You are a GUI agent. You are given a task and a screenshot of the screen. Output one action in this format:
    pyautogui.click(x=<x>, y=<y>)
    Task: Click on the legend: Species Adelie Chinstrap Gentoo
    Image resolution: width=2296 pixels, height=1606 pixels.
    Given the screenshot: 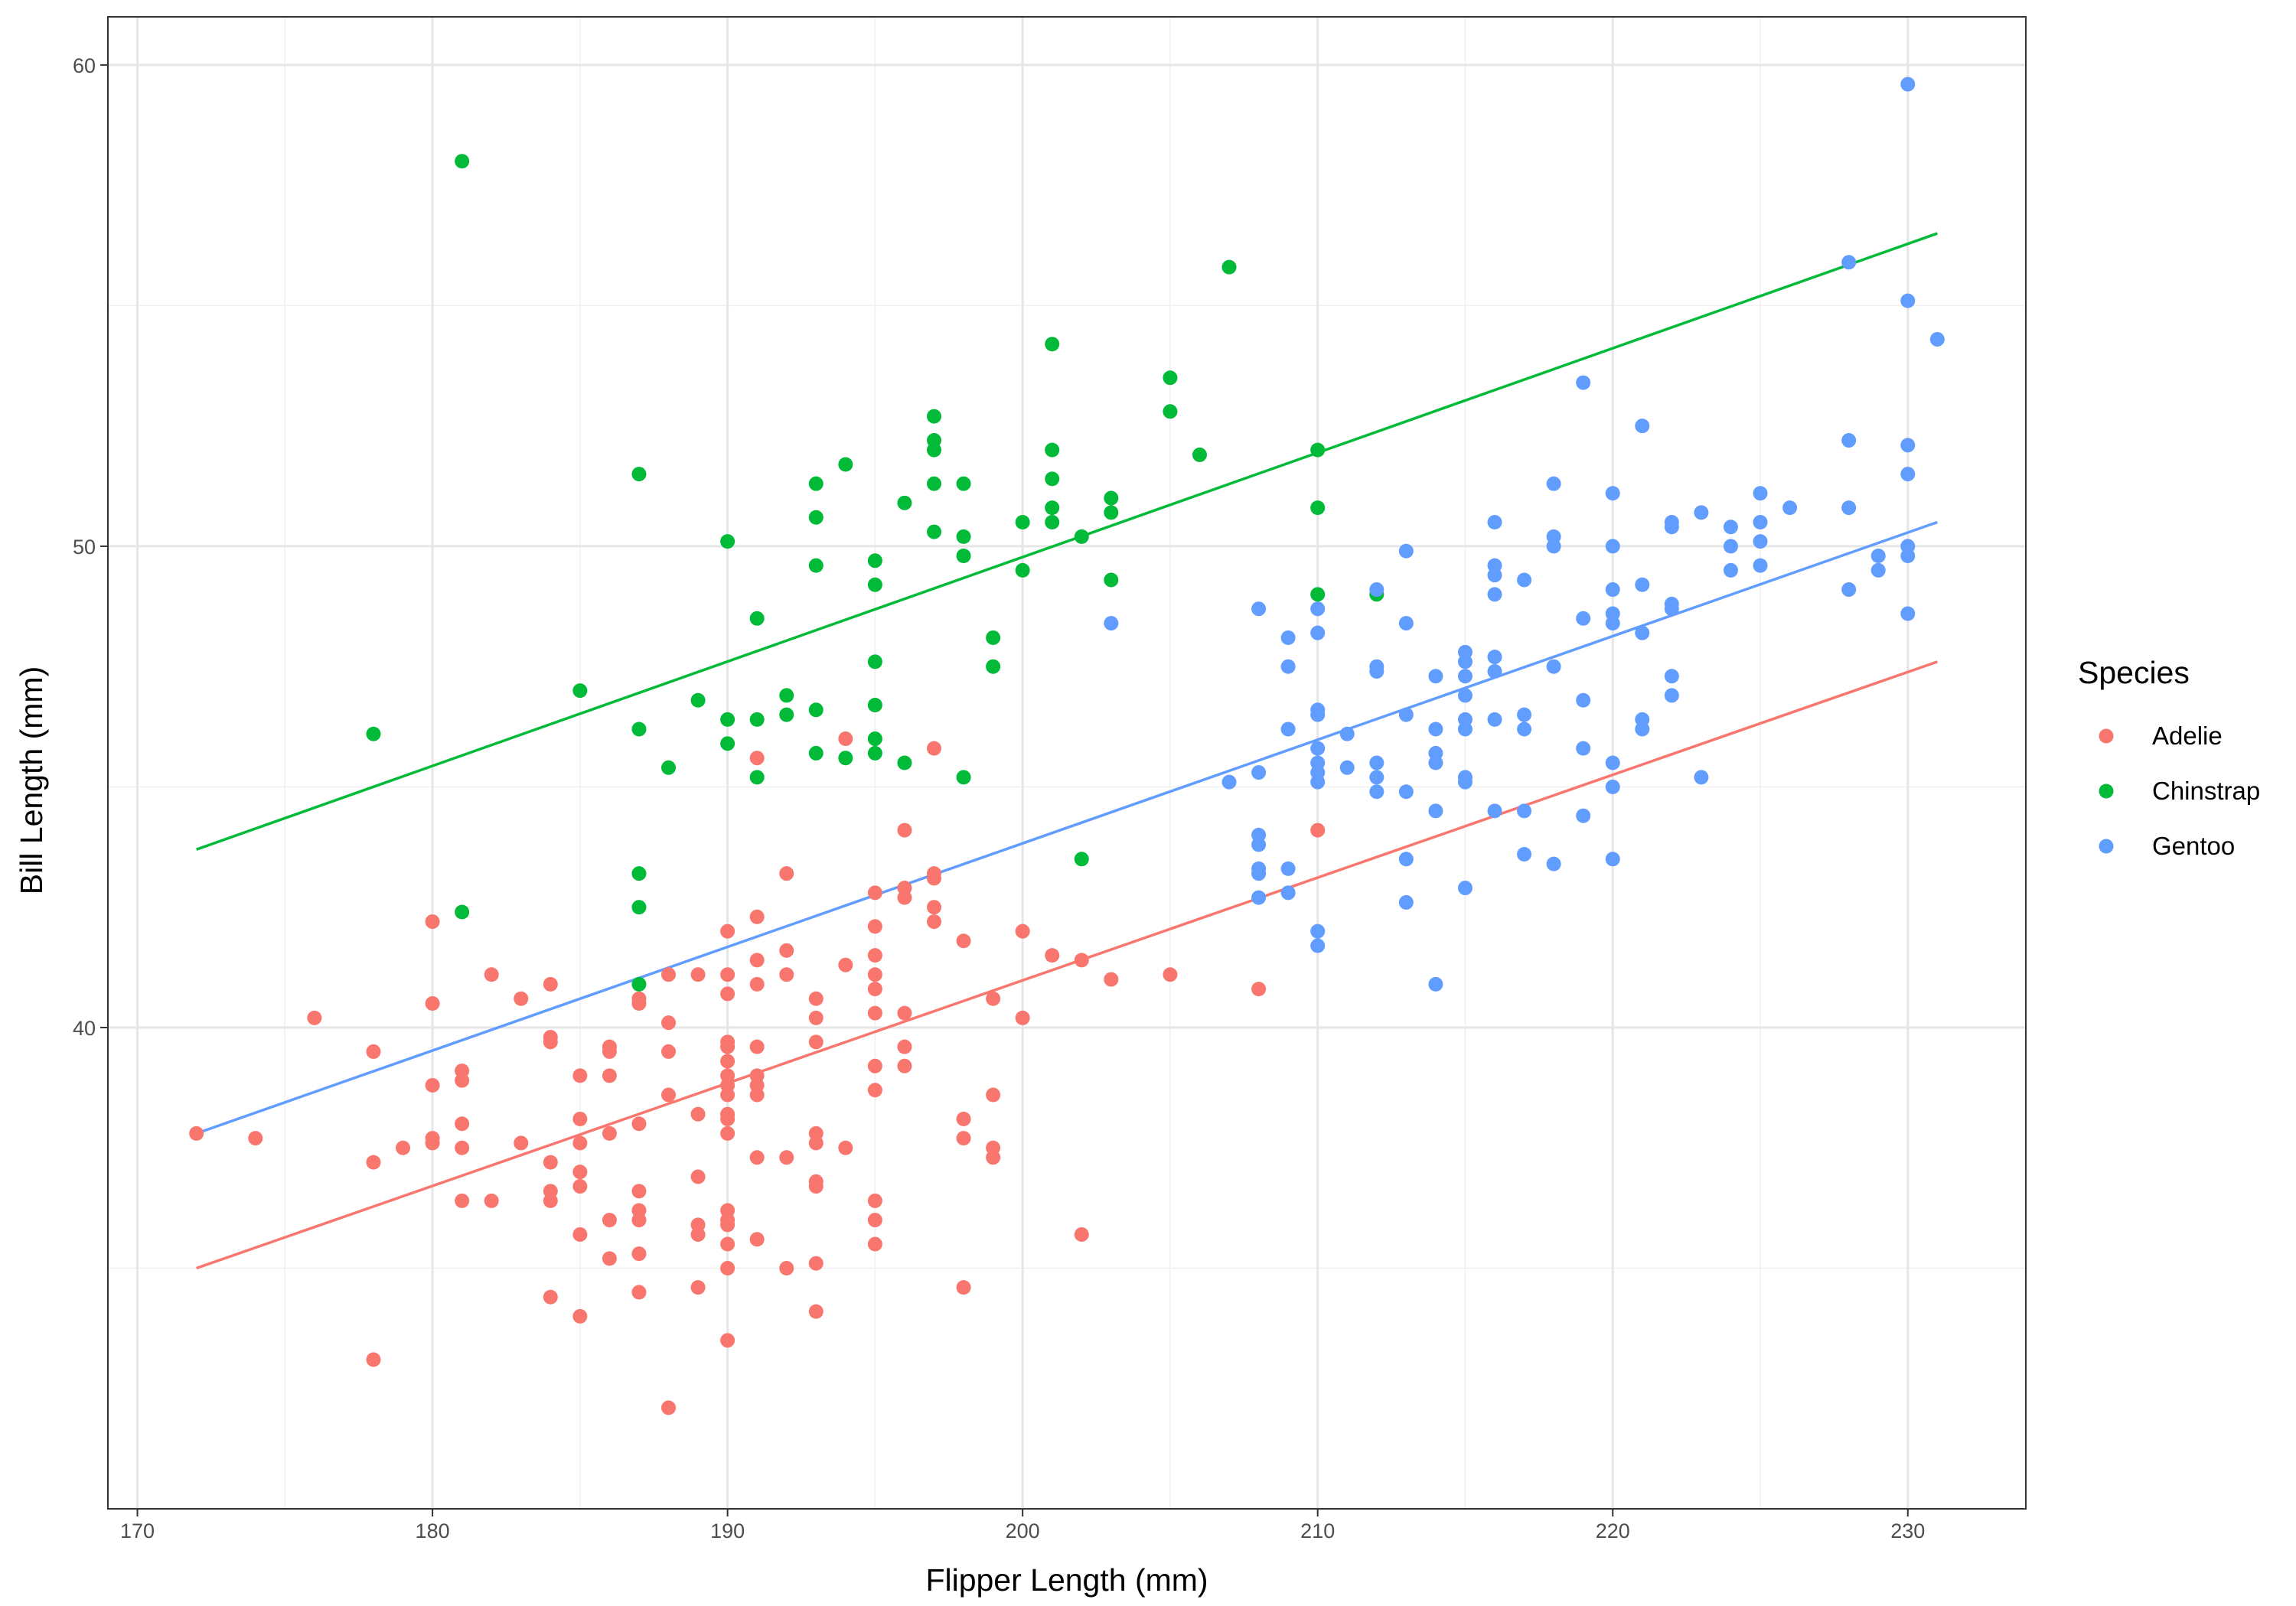 What is the action you would take?
    pyautogui.click(x=2169, y=757)
    